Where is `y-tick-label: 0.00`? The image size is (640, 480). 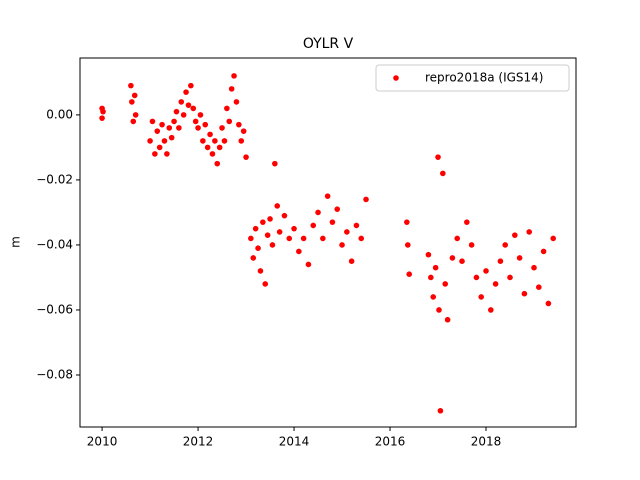 y-tick-label: 0.00 is located at coordinates (59, 114).